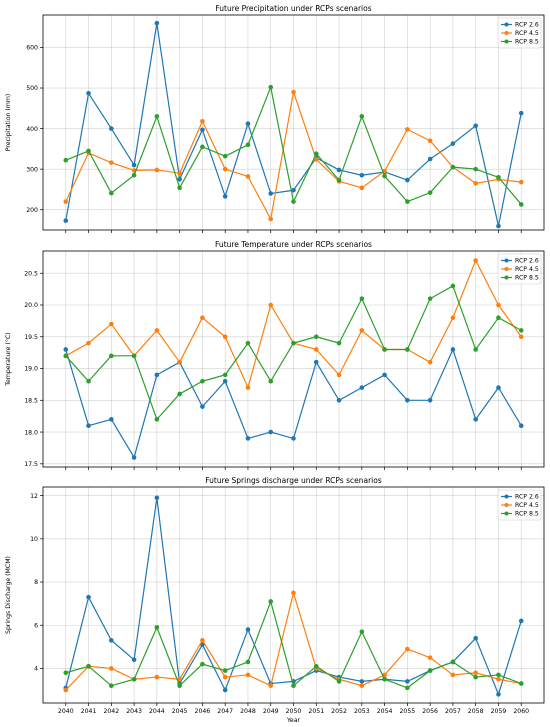 Image resolution: width=550 pixels, height=727 pixels. Describe the element at coordinates (36, 582) in the screenshot. I see `y-tick-label: 8` at that location.